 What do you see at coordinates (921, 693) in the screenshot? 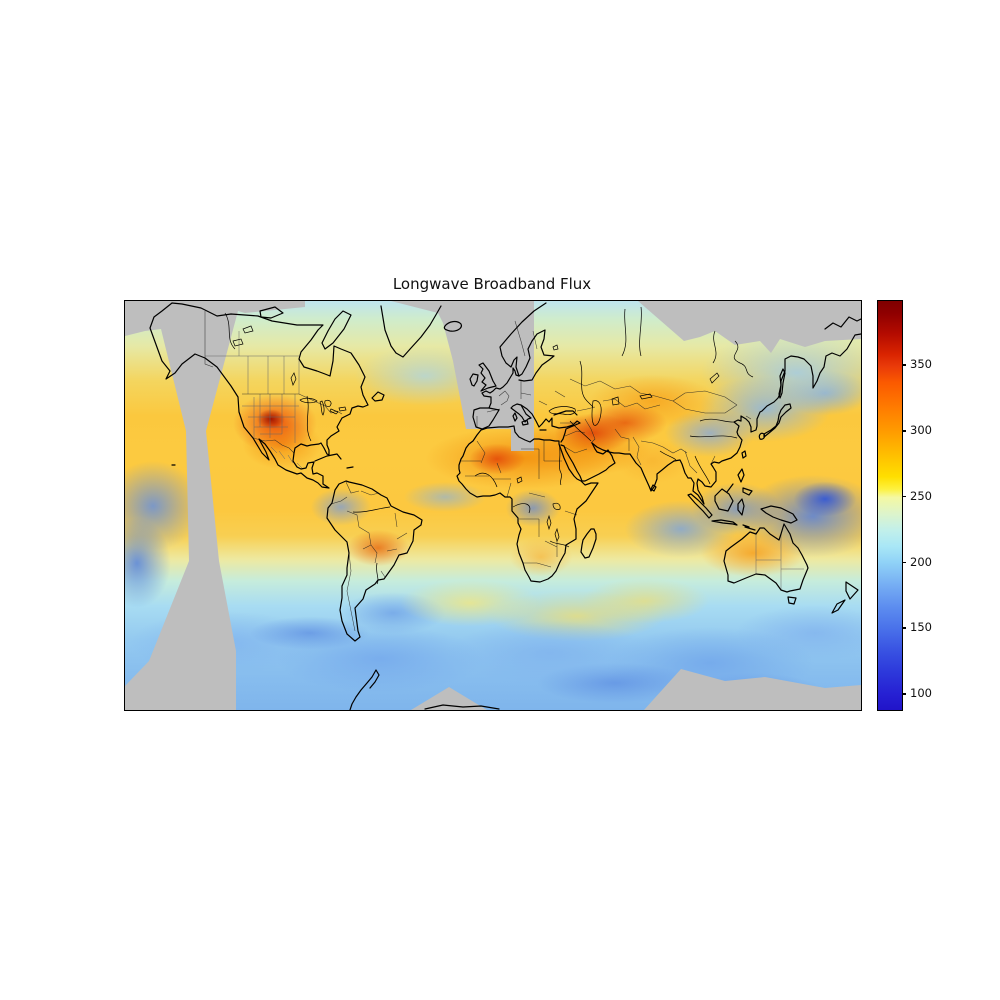
I see `colorbar-tick-label: 100` at bounding box center [921, 693].